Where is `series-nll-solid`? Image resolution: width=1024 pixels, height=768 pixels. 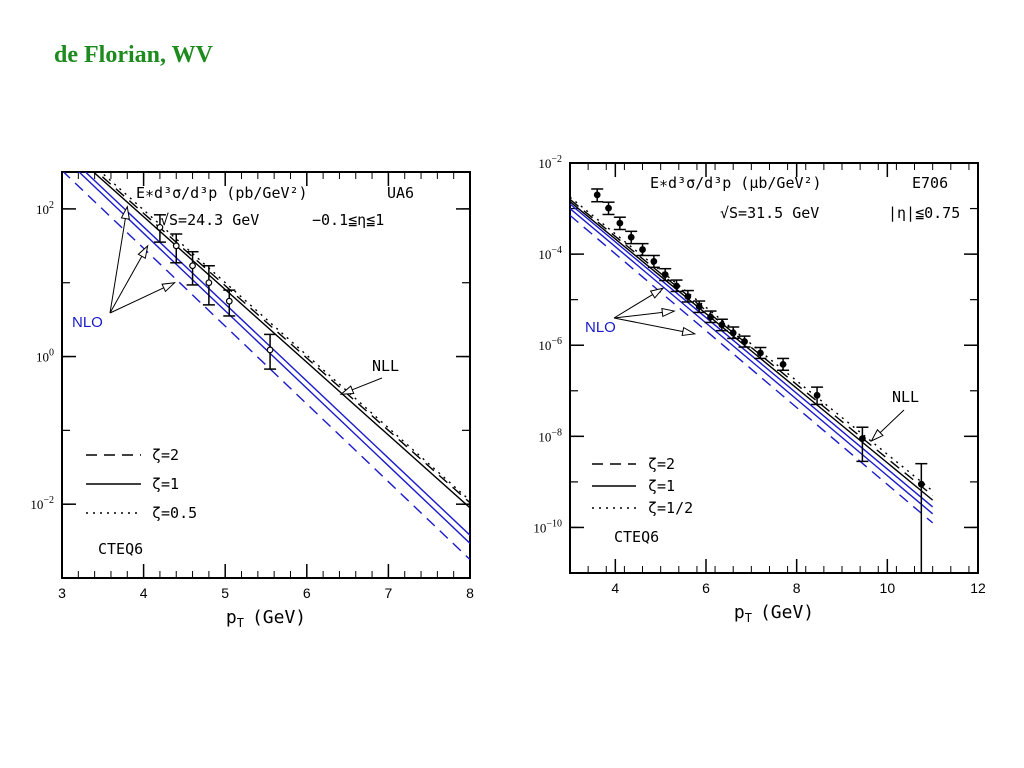
series-nll-solid is located at coordinates (752, 351).